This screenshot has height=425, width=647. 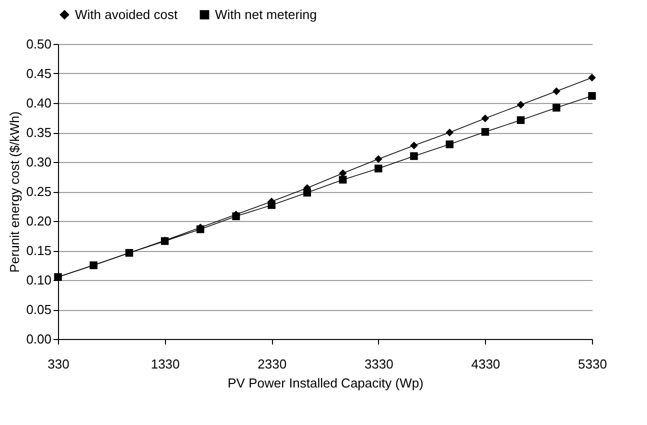 What do you see at coordinates (165, 364) in the screenshot?
I see `x-tick-label: 1330` at bounding box center [165, 364].